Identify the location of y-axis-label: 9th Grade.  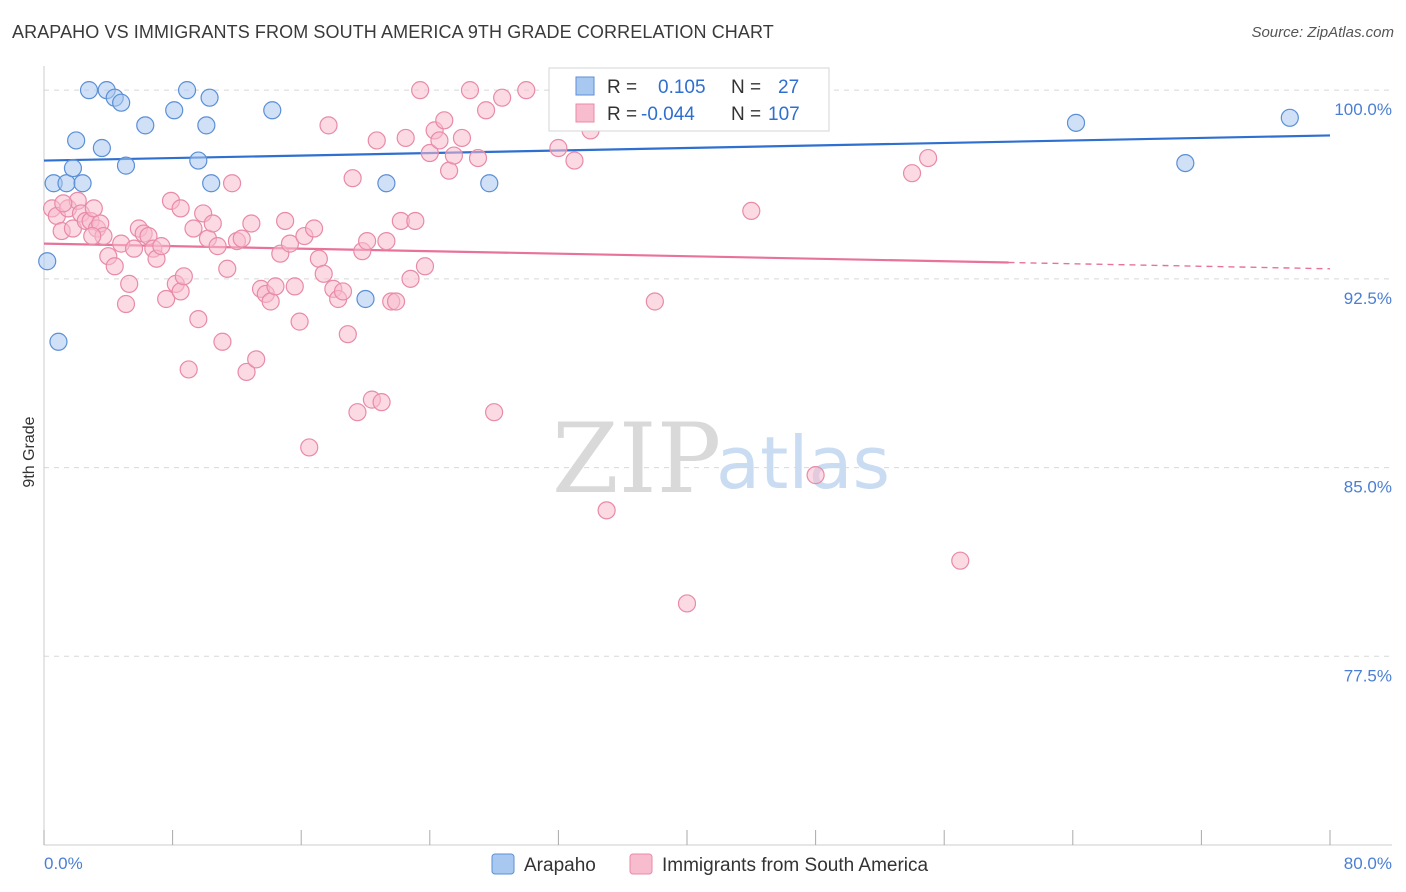
(29, 451).